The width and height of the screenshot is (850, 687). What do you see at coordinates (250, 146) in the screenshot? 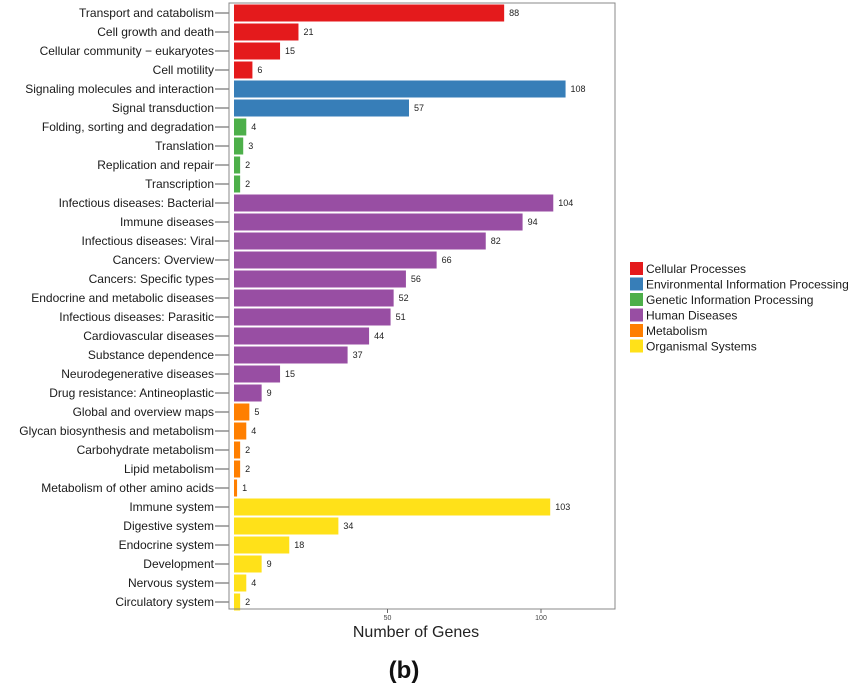
I see `value-label: 3` at bounding box center [250, 146].